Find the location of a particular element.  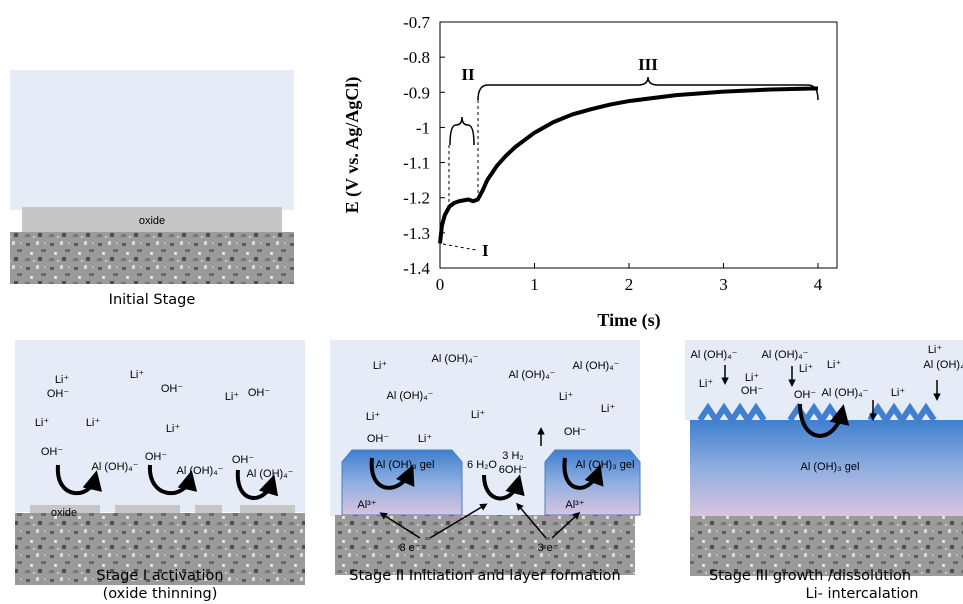

x-tick-label: 4 is located at coordinates (818, 284).